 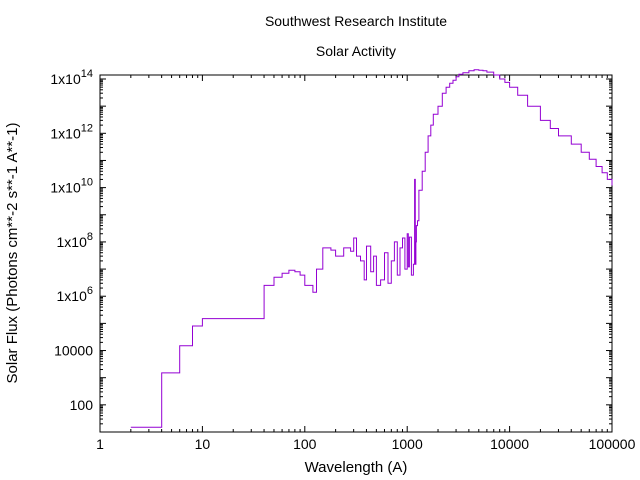 I want to click on y-axis-label: Solar Flux (Photons cm**-2 s**-1 A**-1), so click(x=12, y=253).